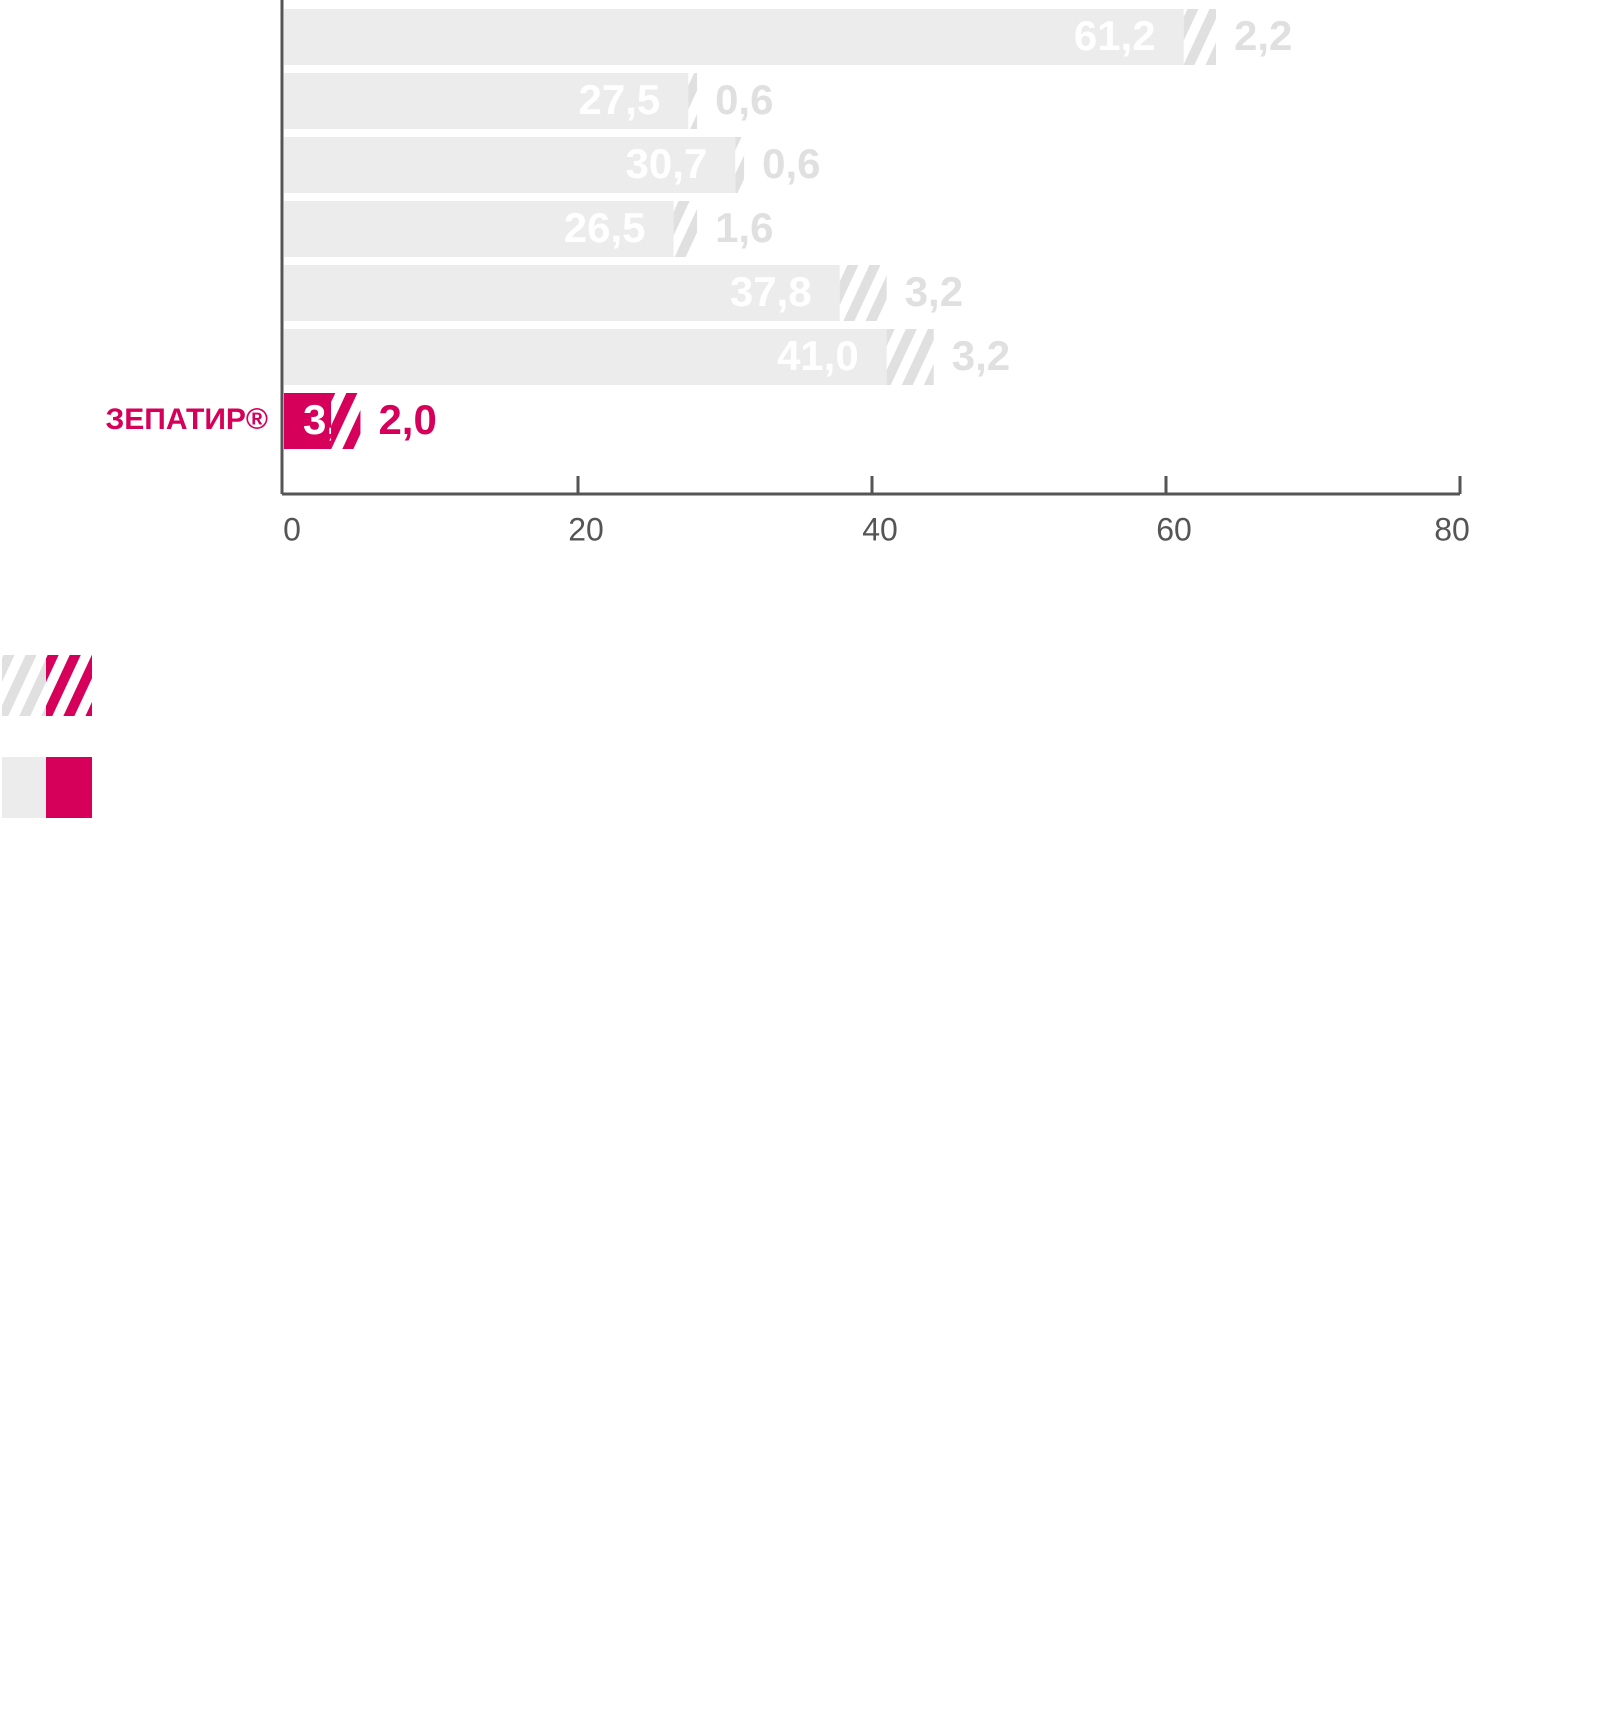 This screenshot has width=1623, height=1727. I want to click on category-label: ЗЕПАТИР®, so click(186, 419).